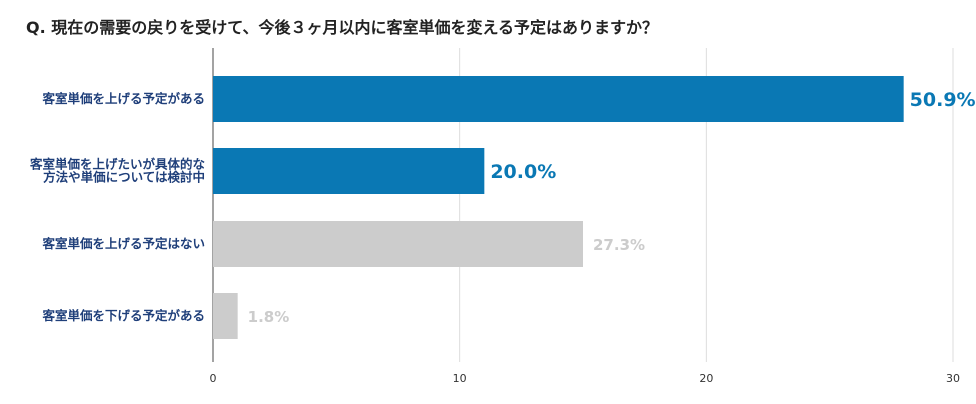  Describe the element at coordinates (523, 172) in the screenshot. I see `data-label: 20.0%` at that location.